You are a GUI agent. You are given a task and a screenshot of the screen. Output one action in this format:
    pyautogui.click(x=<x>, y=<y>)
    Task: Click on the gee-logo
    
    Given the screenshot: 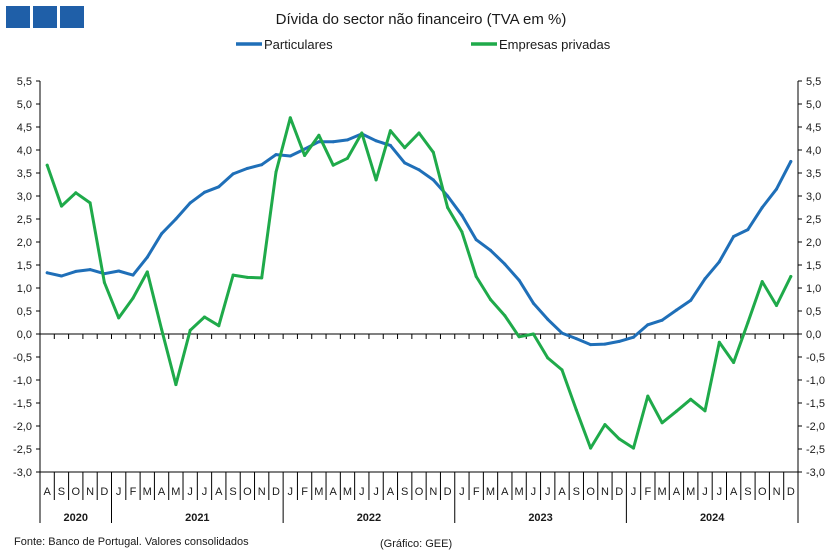 What is the action you would take?
    pyautogui.click(x=45, y=17)
    